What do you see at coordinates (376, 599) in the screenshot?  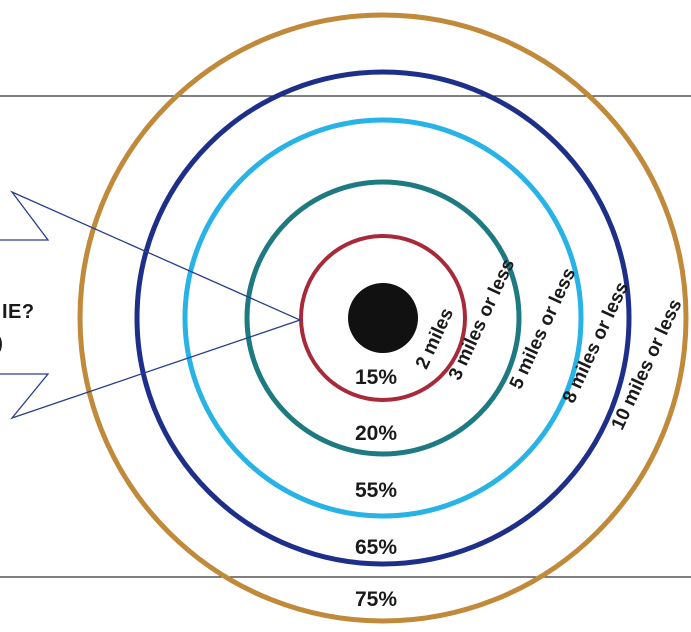 I see `percent-label-10-miles: 75%` at bounding box center [376, 599].